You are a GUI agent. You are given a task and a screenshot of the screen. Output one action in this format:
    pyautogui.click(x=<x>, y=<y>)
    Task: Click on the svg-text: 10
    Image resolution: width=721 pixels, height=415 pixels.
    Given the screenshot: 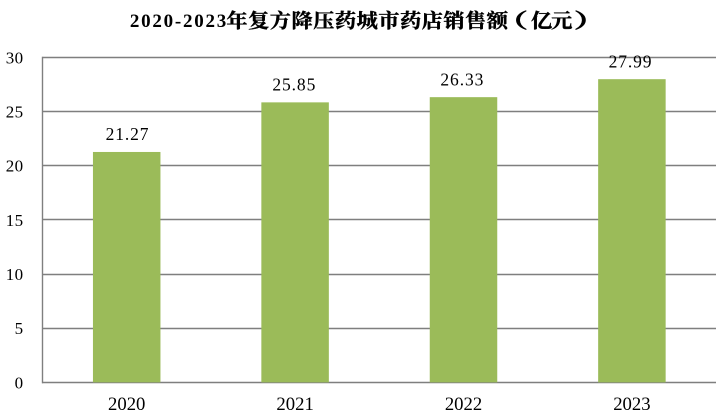 What is the action you would take?
    pyautogui.click(x=15, y=274)
    